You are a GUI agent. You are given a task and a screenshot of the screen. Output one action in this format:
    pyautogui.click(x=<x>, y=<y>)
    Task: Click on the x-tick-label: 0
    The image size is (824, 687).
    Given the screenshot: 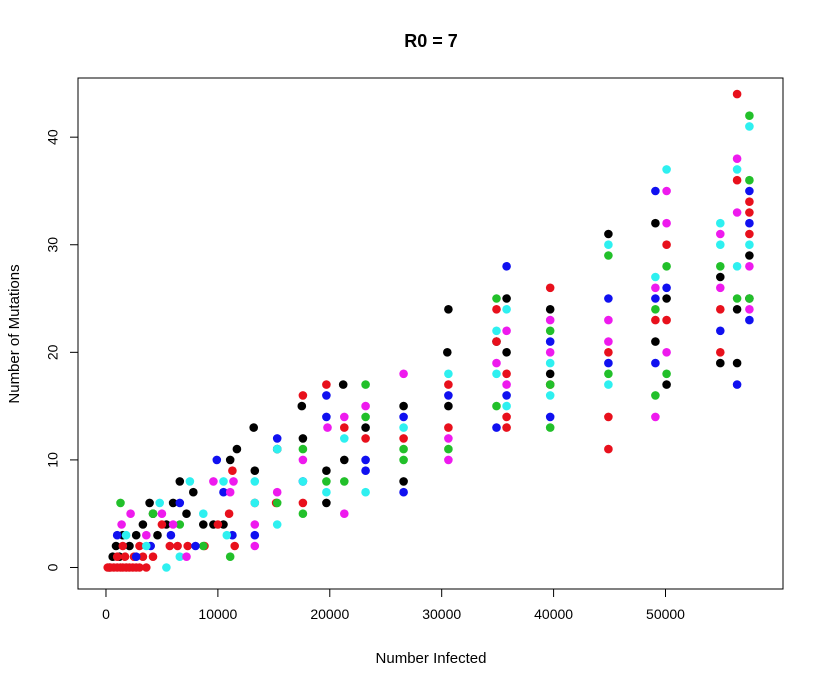 What is the action you would take?
    pyautogui.click(x=106, y=614)
    